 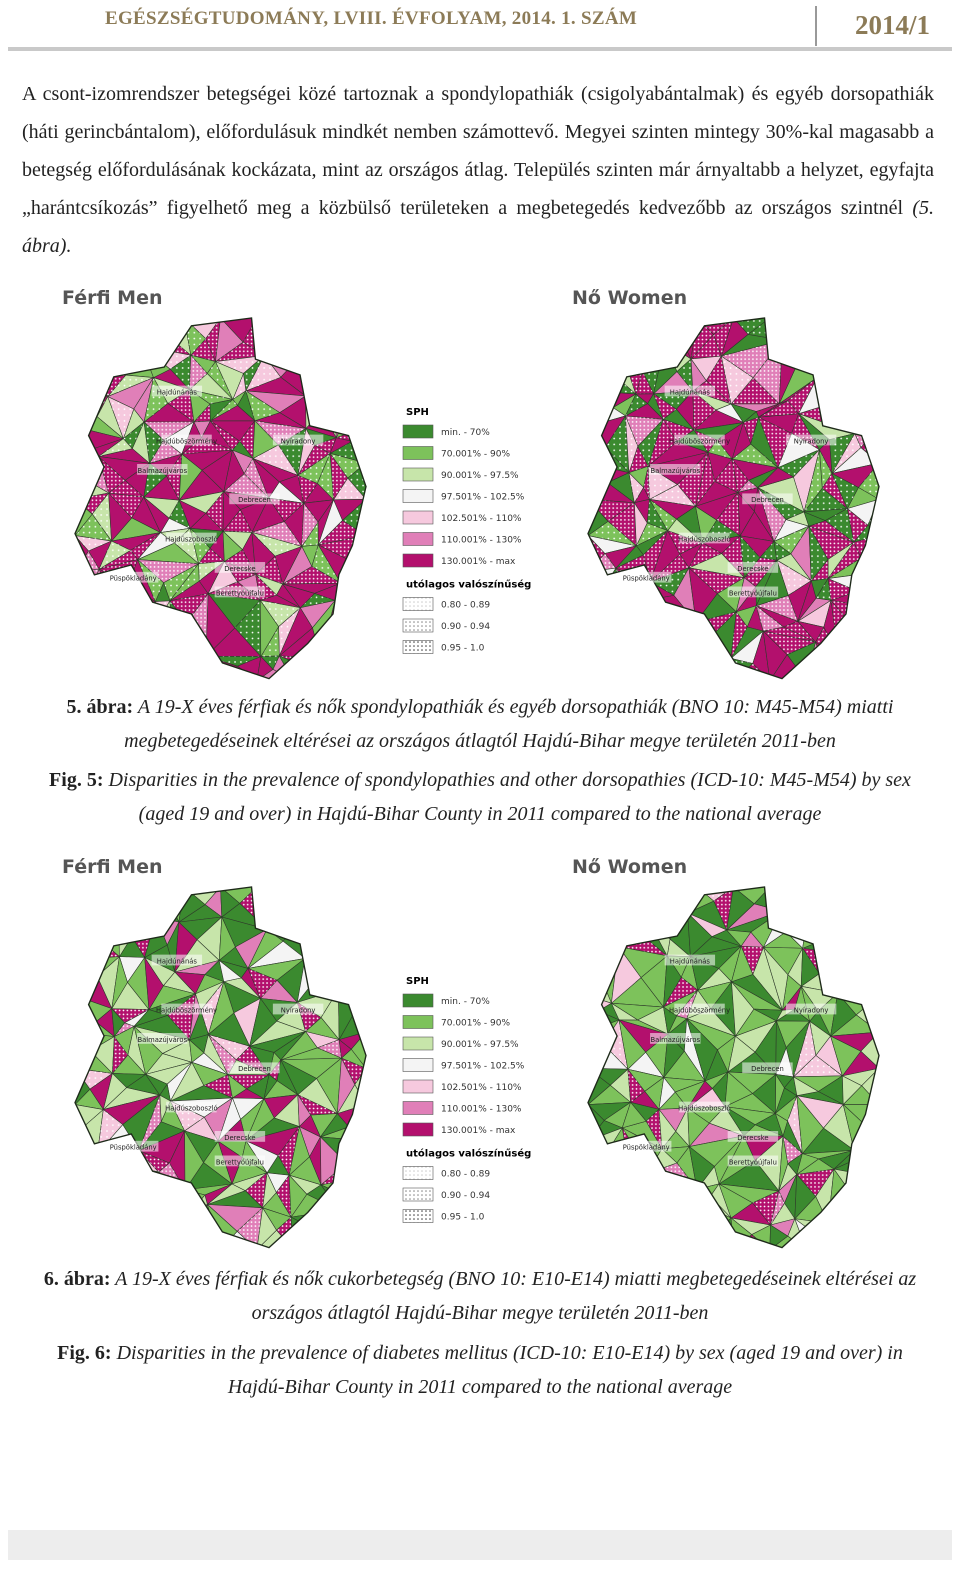 I want to click on header-rule, so click(x=480, y=49).